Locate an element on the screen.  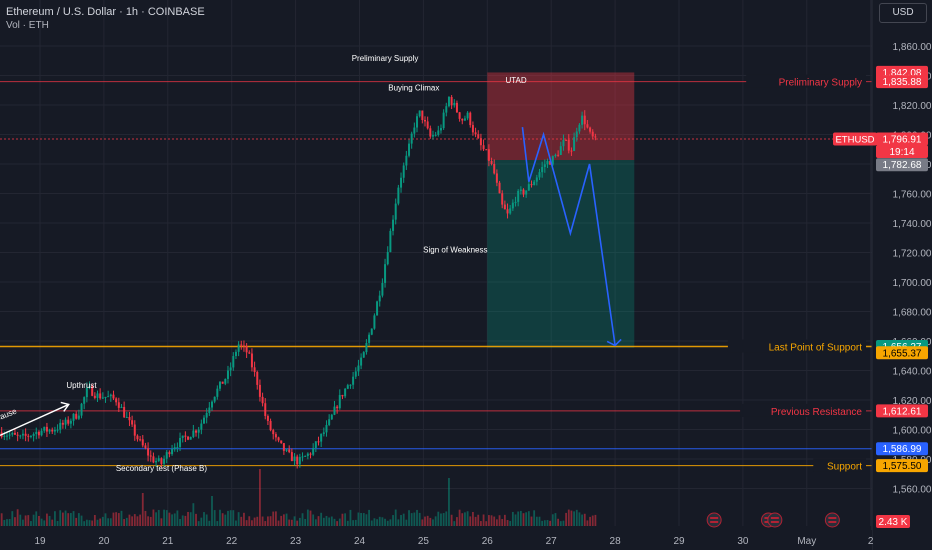
y-tick-label: 1,720.00 is located at coordinates (912, 254).